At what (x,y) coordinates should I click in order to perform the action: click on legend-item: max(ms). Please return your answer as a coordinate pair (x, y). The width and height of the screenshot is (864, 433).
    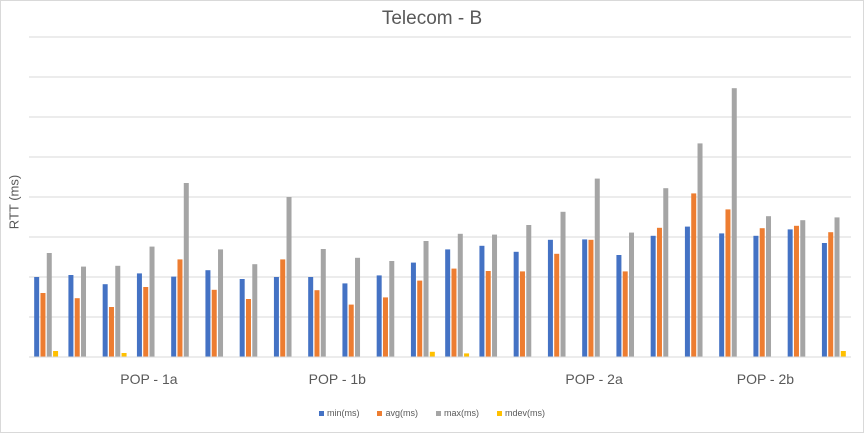
    Looking at the image, I should click on (457, 413).